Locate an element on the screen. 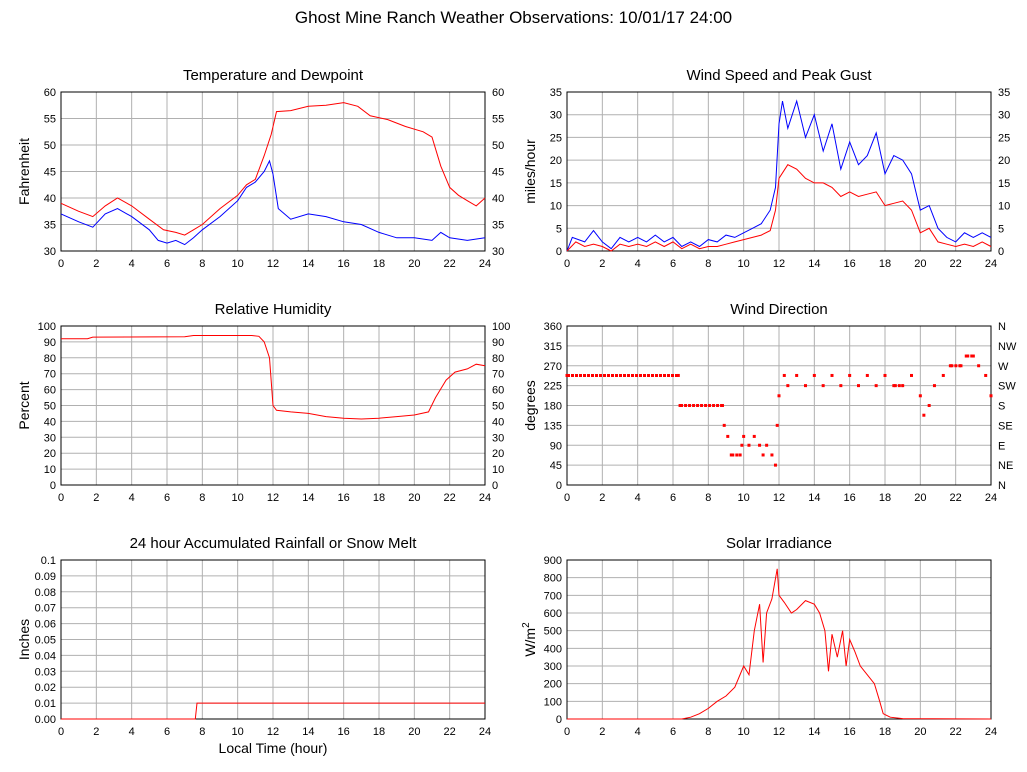 The width and height of the screenshot is (1027, 772). wind-ytick-right-label: 10 is located at coordinates (1004, 207).